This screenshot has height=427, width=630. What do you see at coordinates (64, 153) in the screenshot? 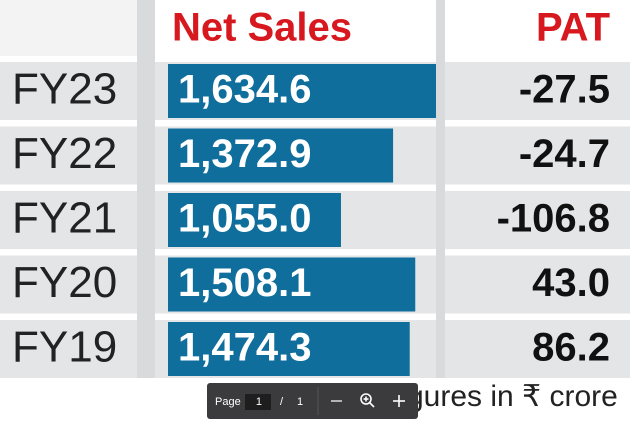
I see `row-label: FY22` at bounding box center [64, 153].